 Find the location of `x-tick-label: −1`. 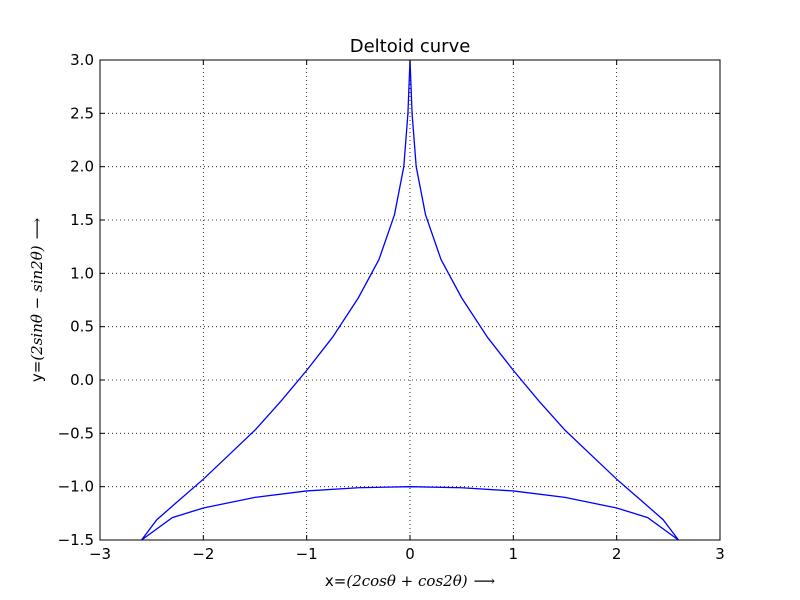

x-tick-label: −1 is located at coordinates (307, 554).